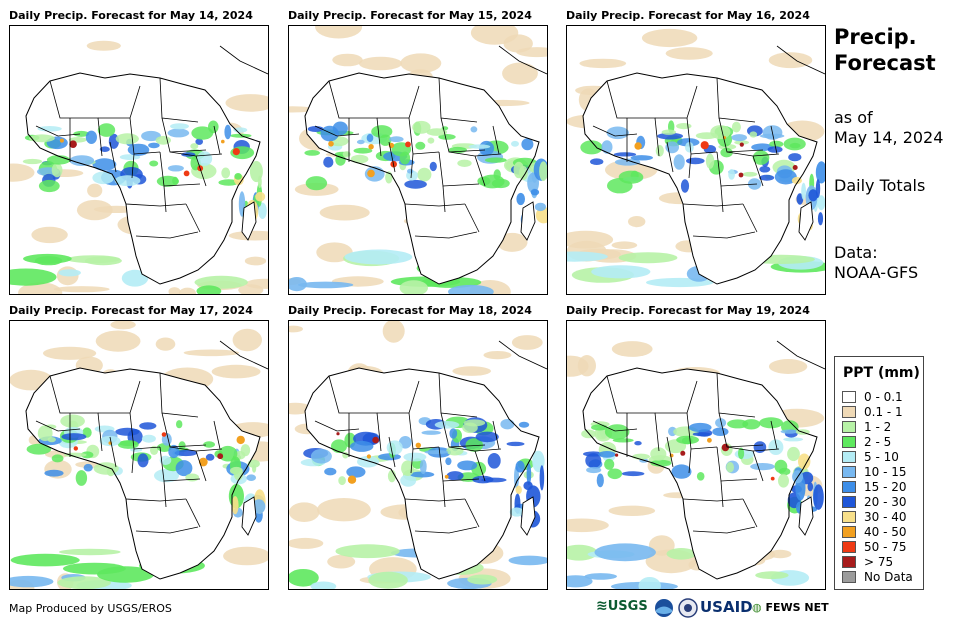  Describe the element at coordinates (797, 607) in the screenshot. I see `fews-net-logo-text: FEWS NET` at that location.